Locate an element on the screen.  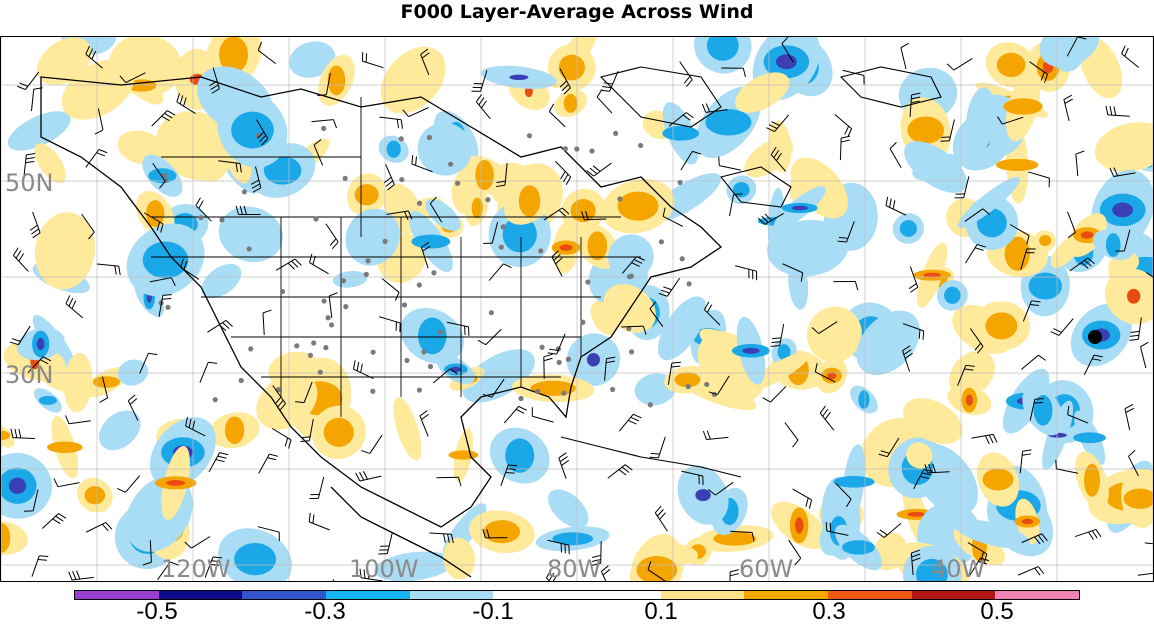
lat-label-30n: 30N is located at coordinates (29, 375).